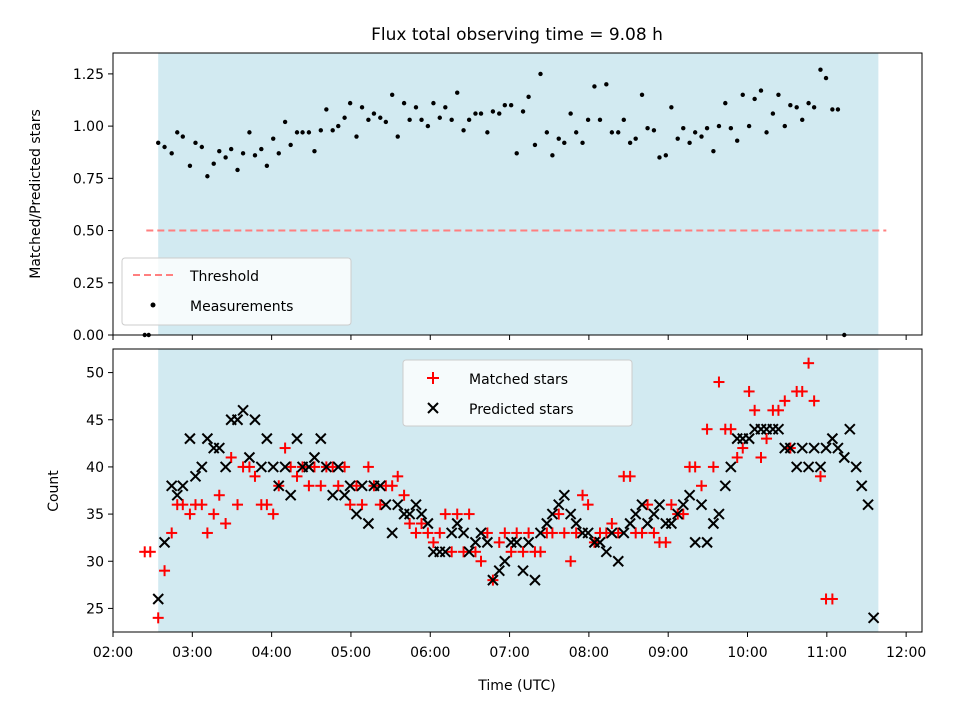 This screenshot has width=960, height=720. What do you see at coordinates (54, 491) in the screenshot?
I see `bottom-y-axis-label: Count` at bounding box center [54, 491].